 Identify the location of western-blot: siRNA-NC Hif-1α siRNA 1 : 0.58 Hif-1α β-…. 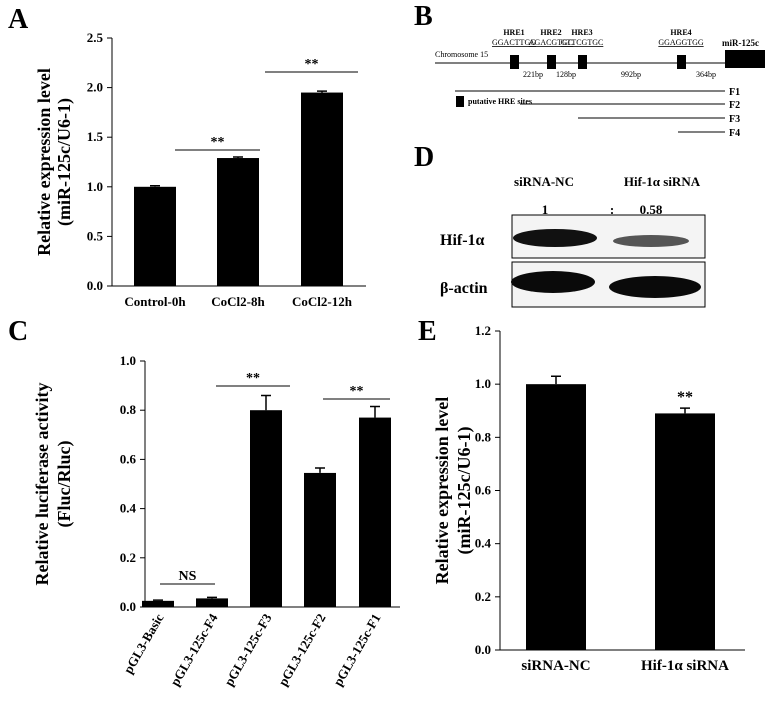
(573, 241).